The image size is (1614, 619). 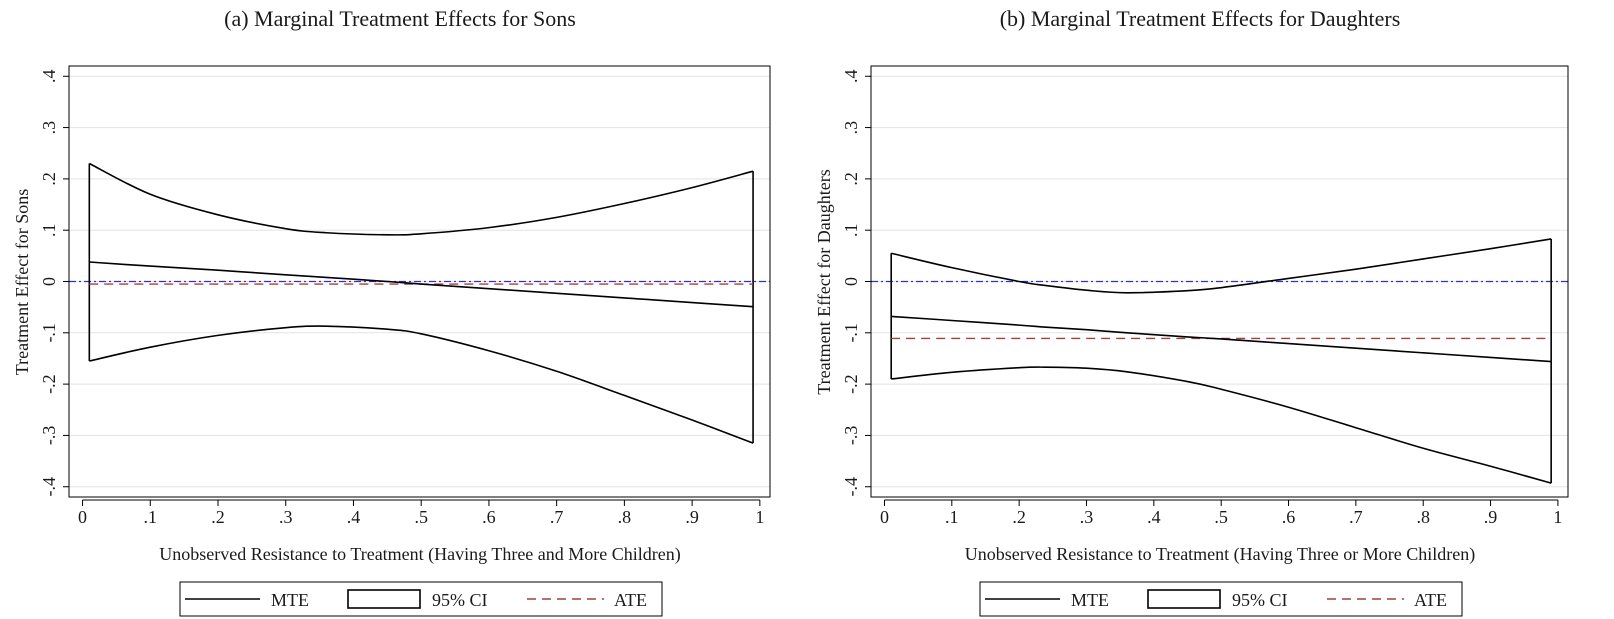 What do you see at coordinates (22, 282) in the screenshot?
I see `y-axis-label: Treatment Effect for Sons` at bounding box center [22, 282].